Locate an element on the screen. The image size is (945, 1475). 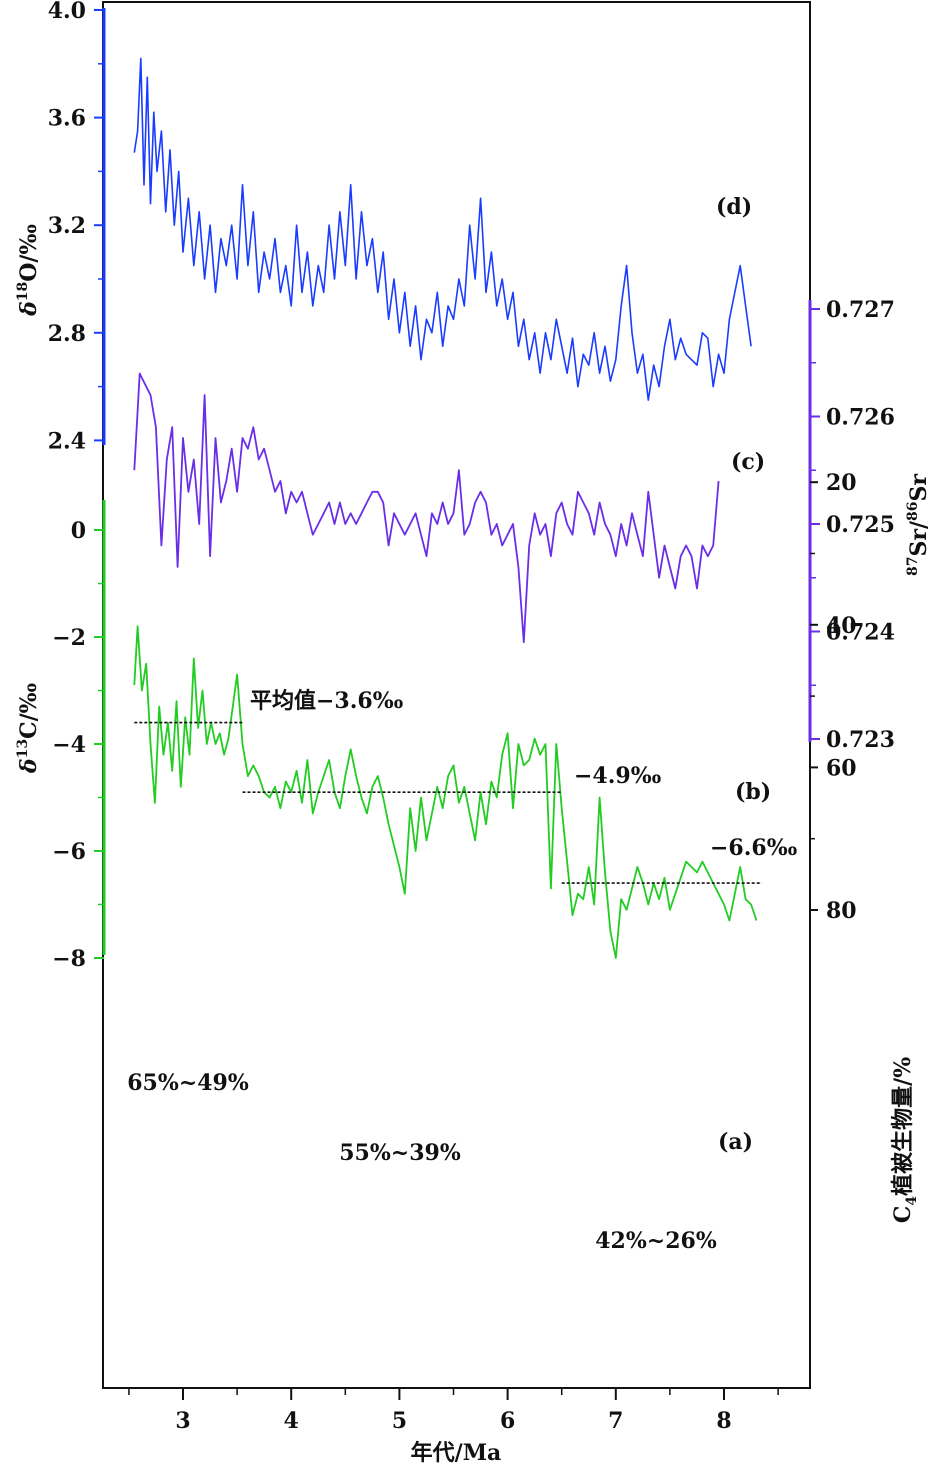
sr-tick-label: 0.724 is located at coordinates (860, 633).